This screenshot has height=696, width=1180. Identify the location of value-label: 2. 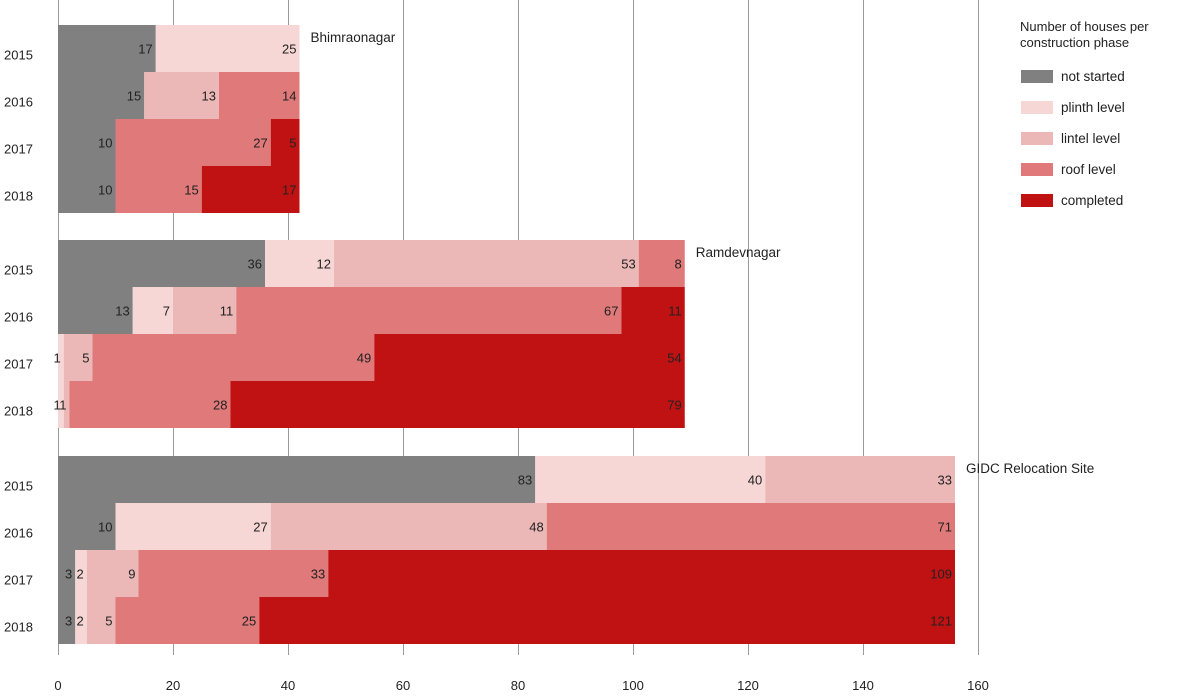
(80, 621).